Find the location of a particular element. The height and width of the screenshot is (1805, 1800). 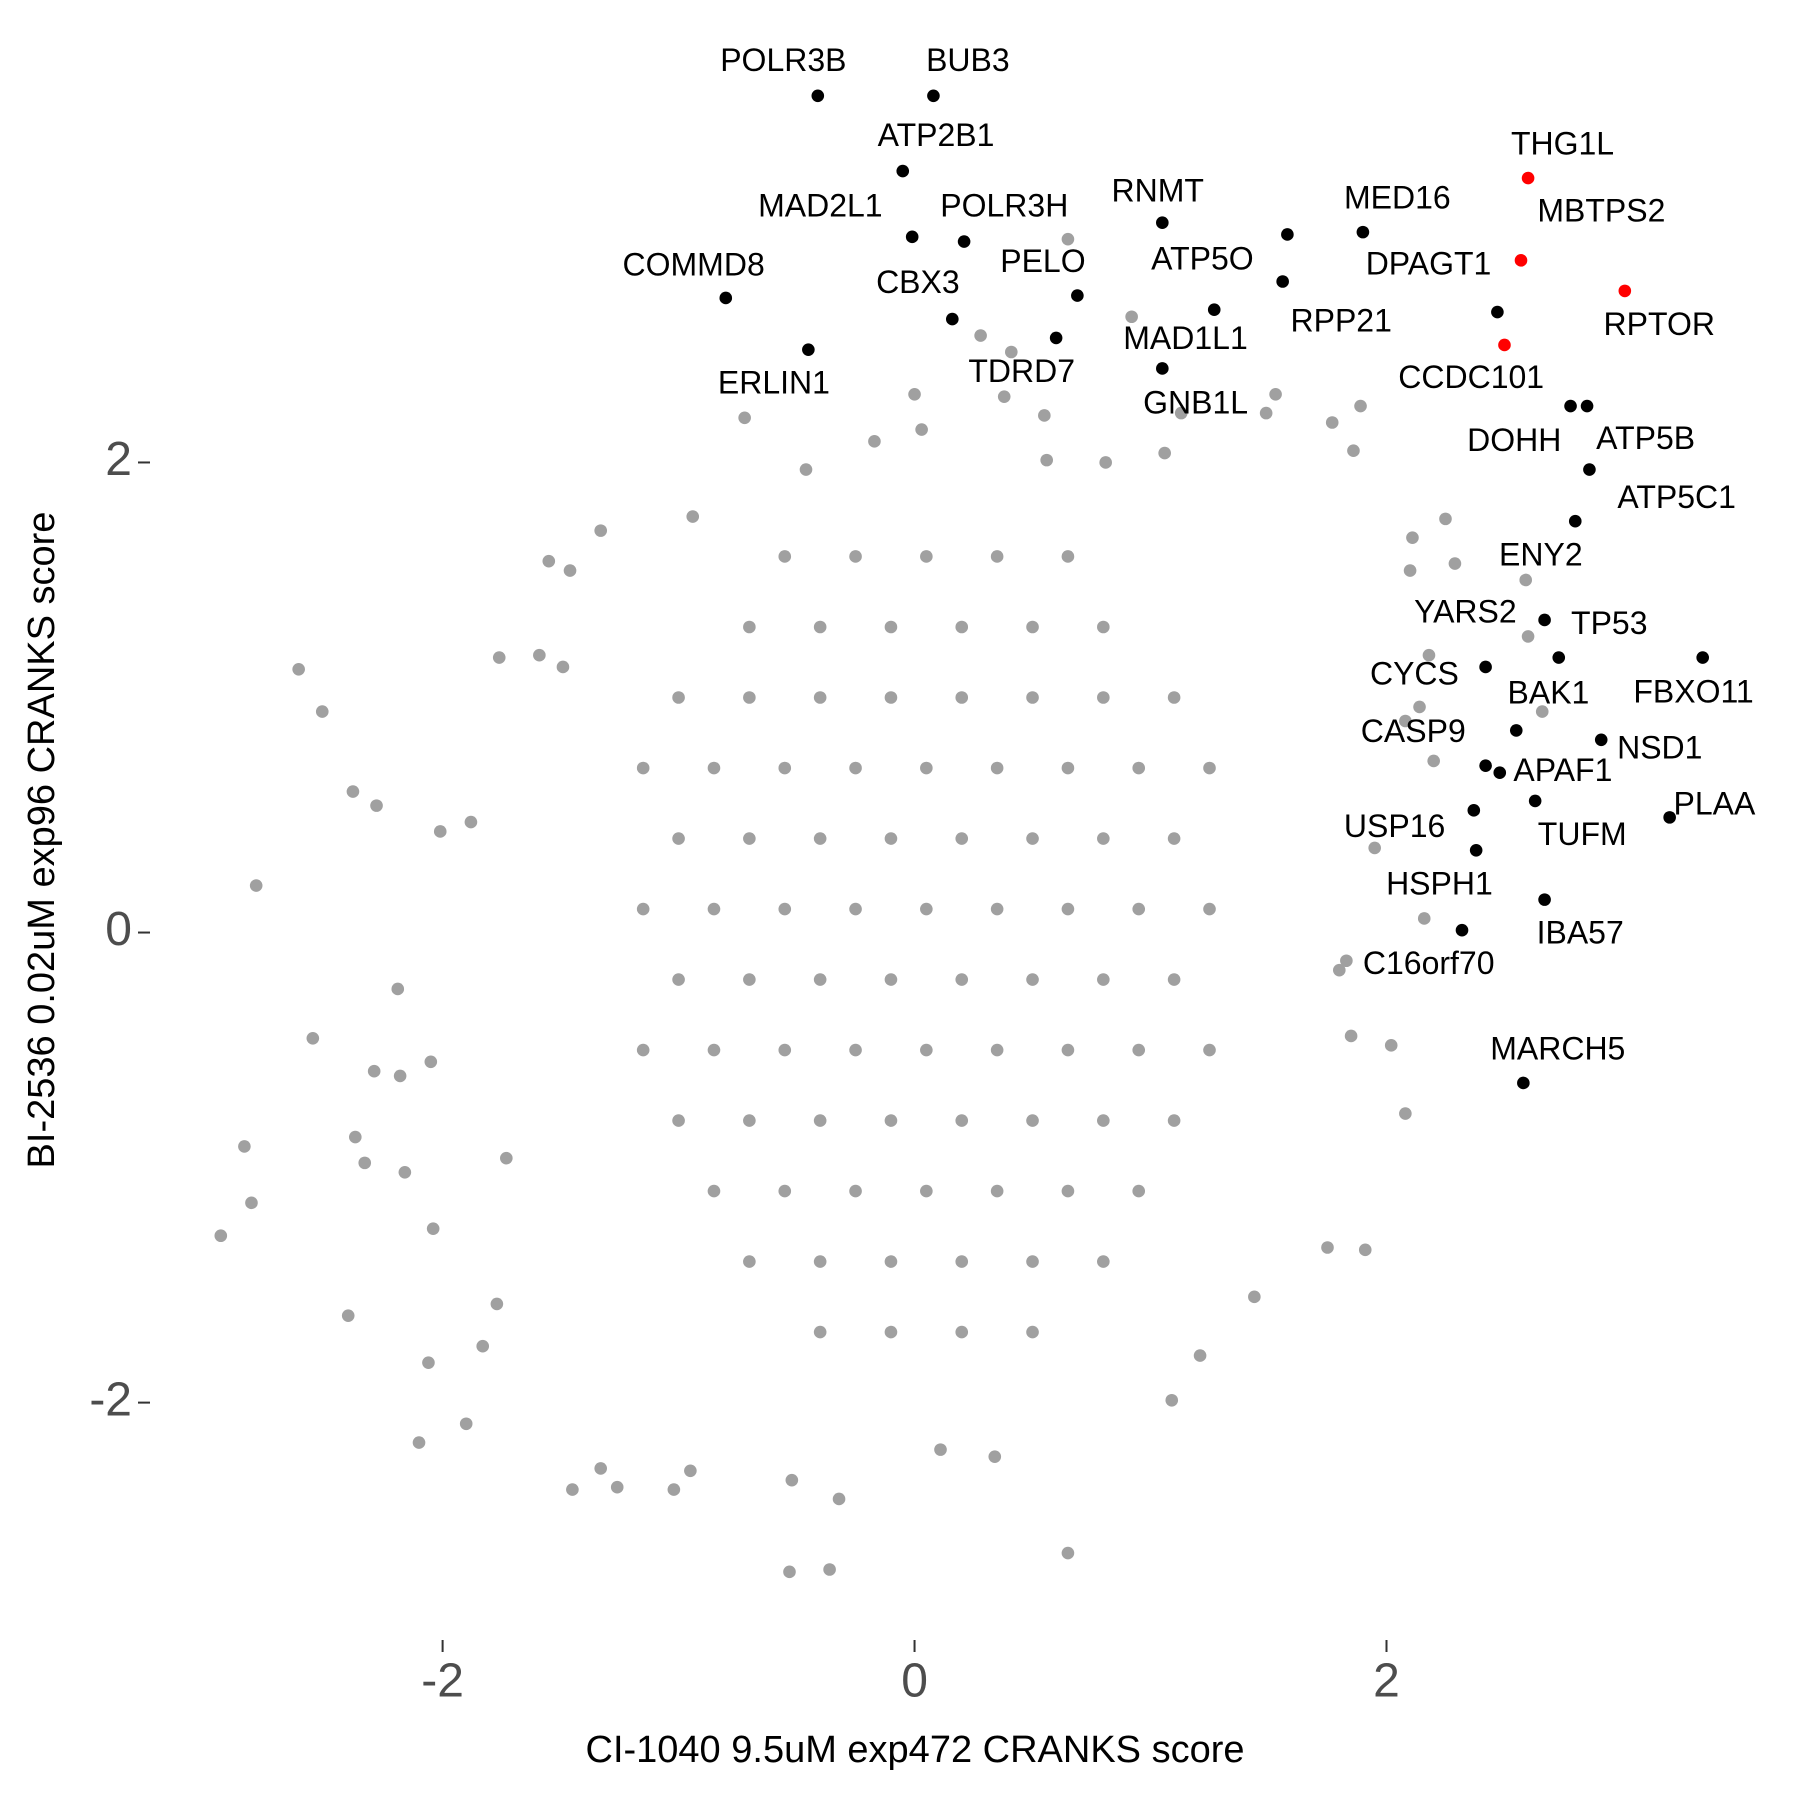

point-label: TP53 is located at coordinates (1609, 623).